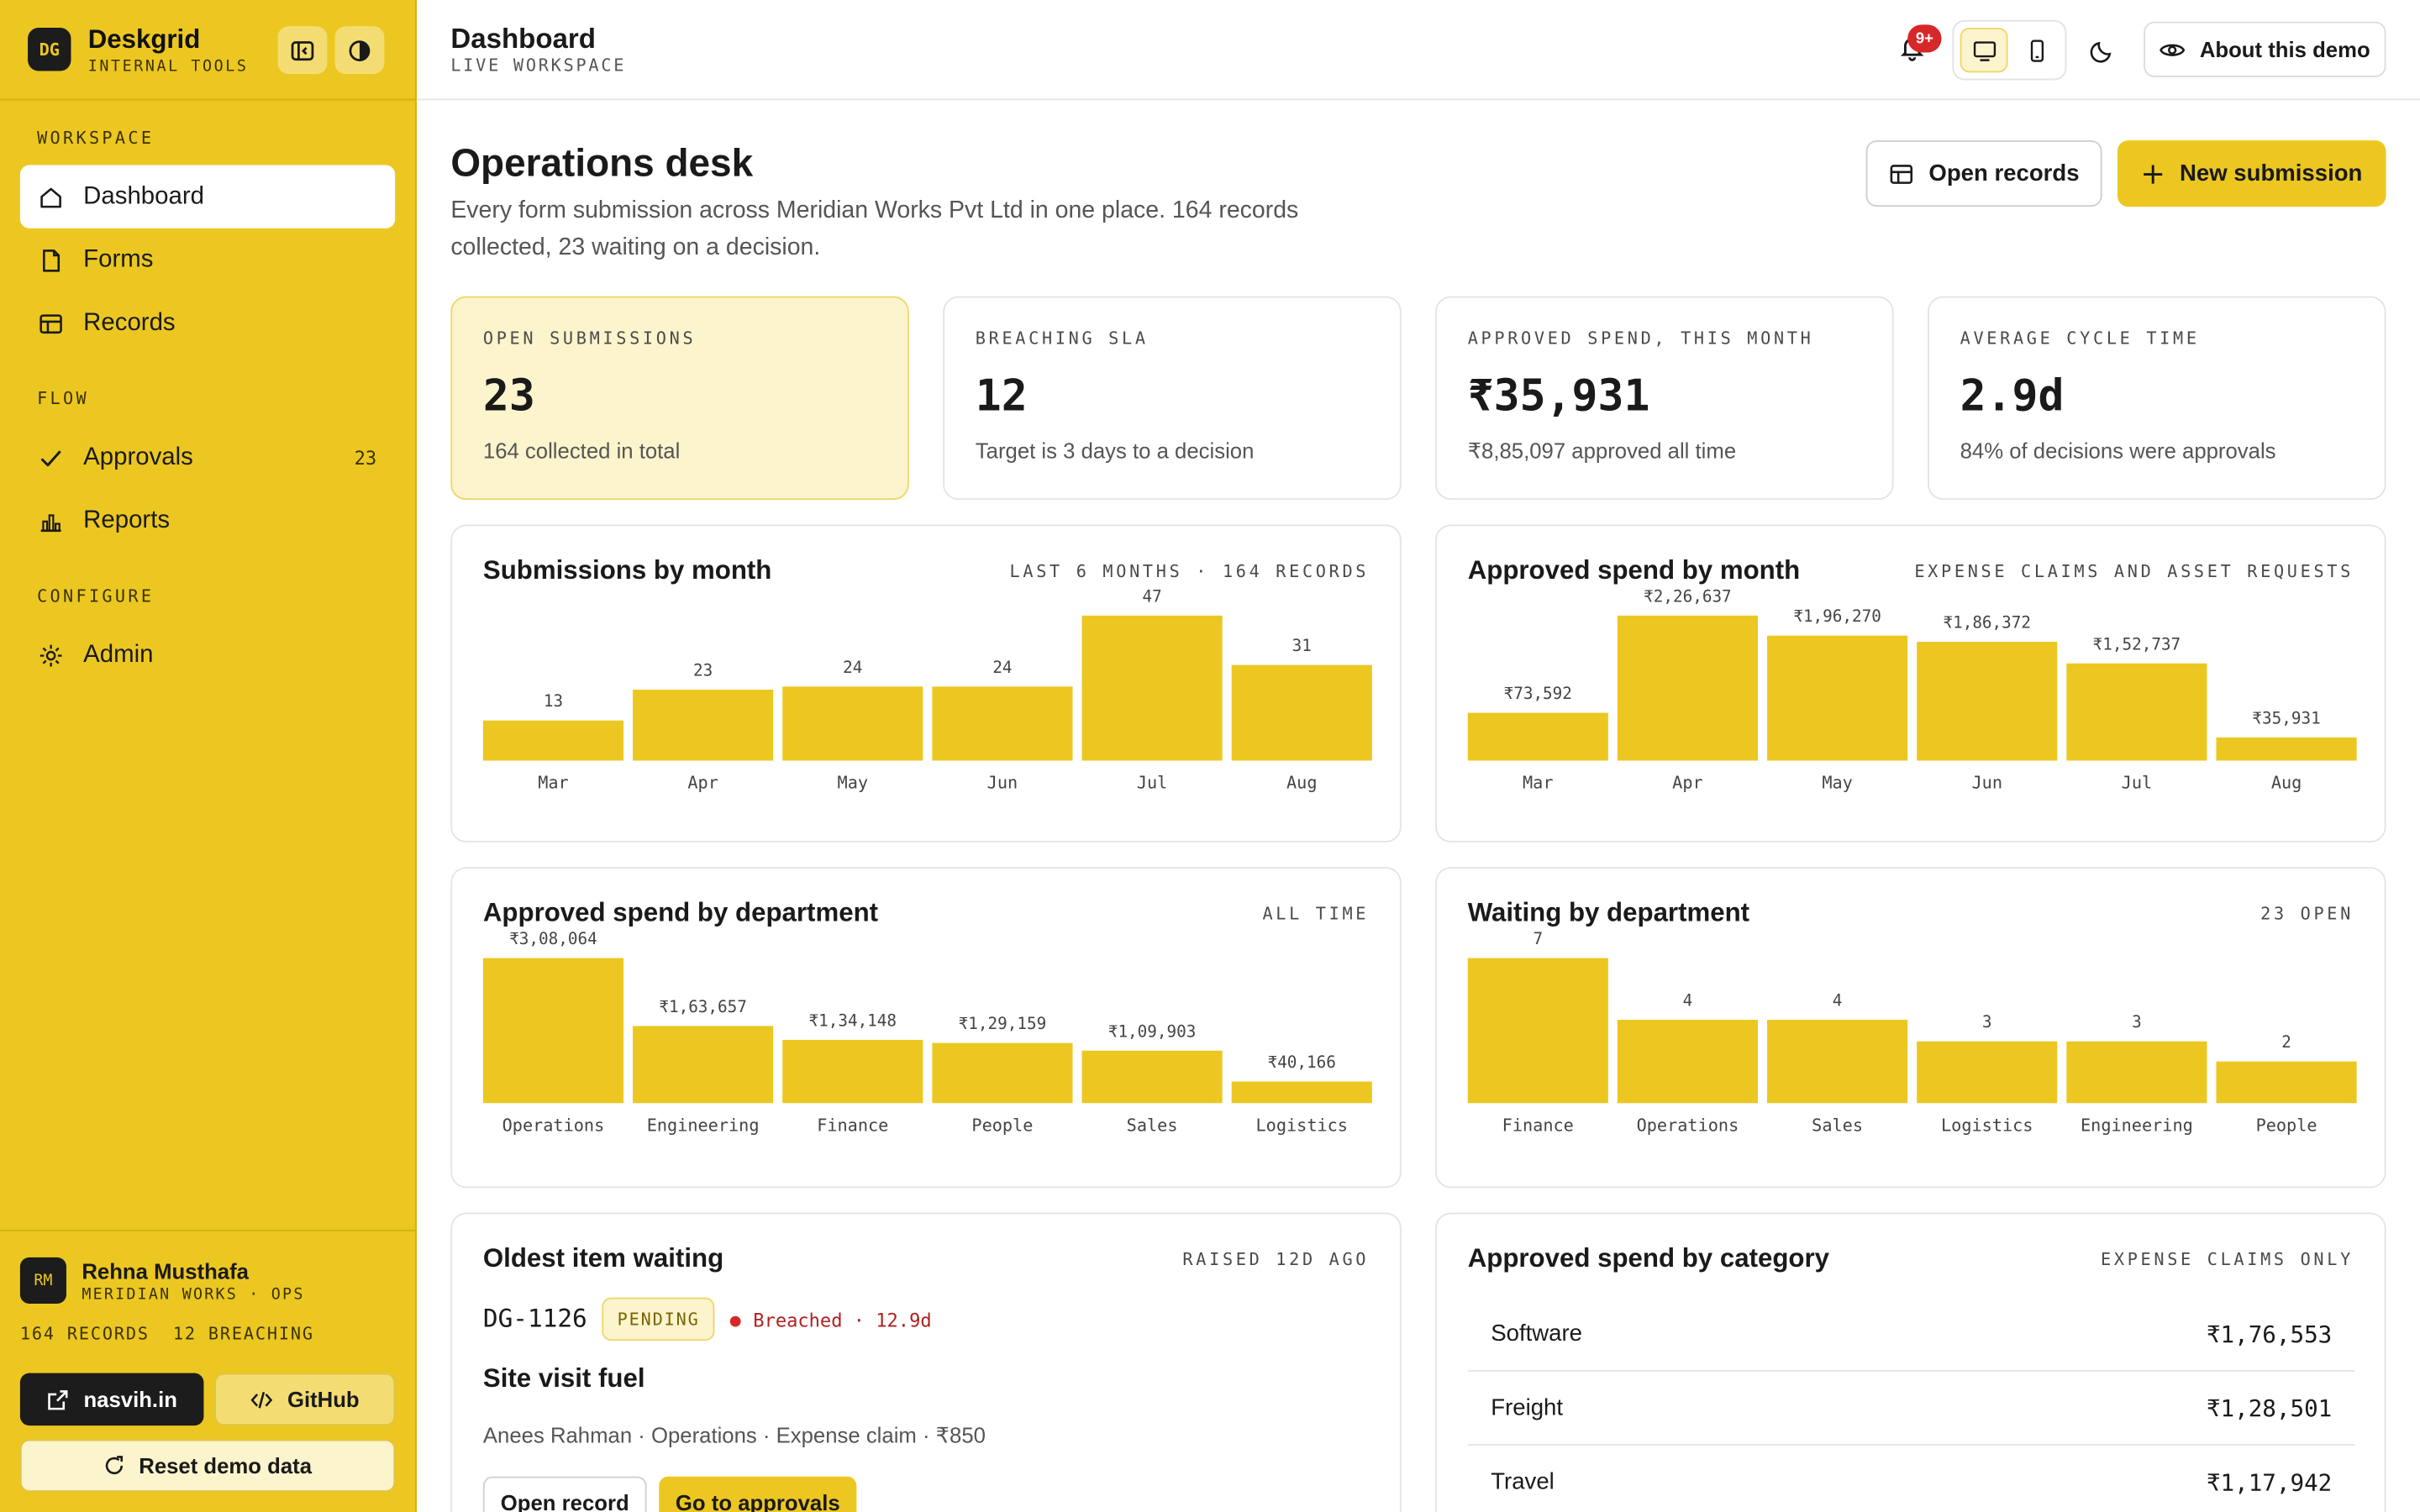 This screenshot has height=1512, width=2420. I want to click on moon-icon, so click(2102, 51).